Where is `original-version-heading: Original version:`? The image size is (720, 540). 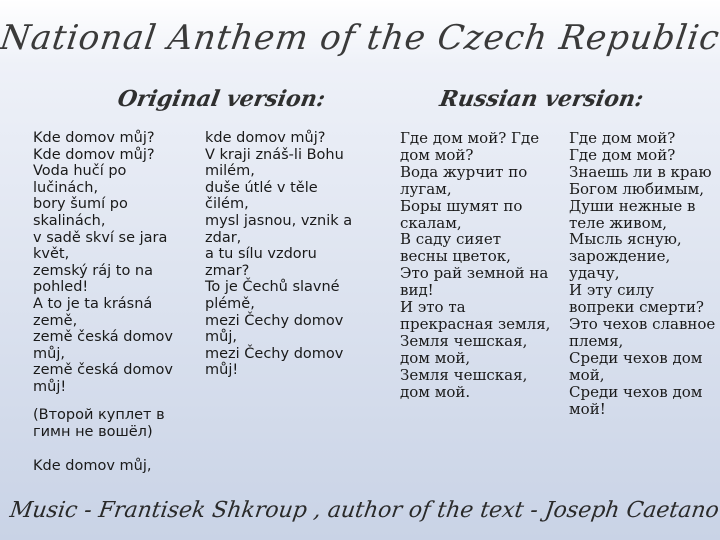 original-version-heading: Original version: is located at coordinates (221, 99).